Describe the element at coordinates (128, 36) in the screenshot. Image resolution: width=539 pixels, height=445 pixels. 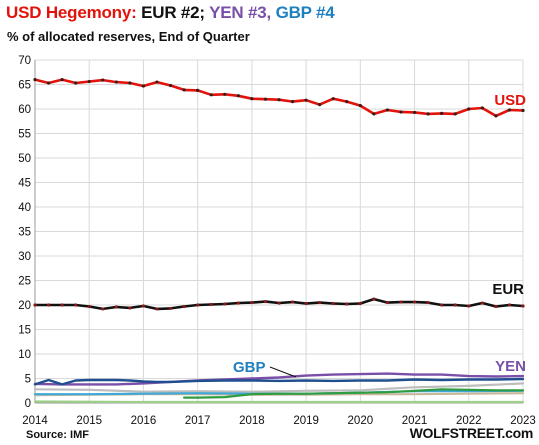
I see `chart-subtitle: % of allocated reserves, End of Quarter` at that location.